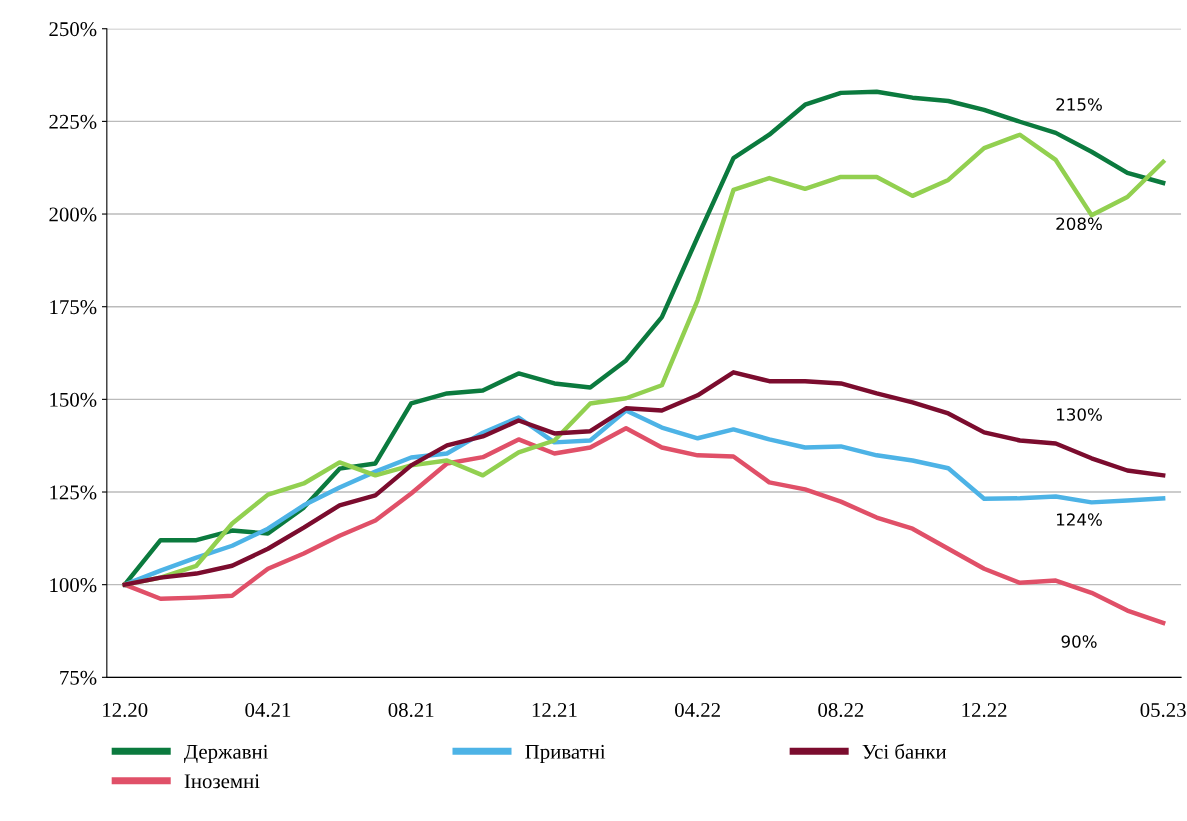  Describe the element at coordinates (73, 492) in the screenshot. I see `y-tick-label: 125%` at that location.